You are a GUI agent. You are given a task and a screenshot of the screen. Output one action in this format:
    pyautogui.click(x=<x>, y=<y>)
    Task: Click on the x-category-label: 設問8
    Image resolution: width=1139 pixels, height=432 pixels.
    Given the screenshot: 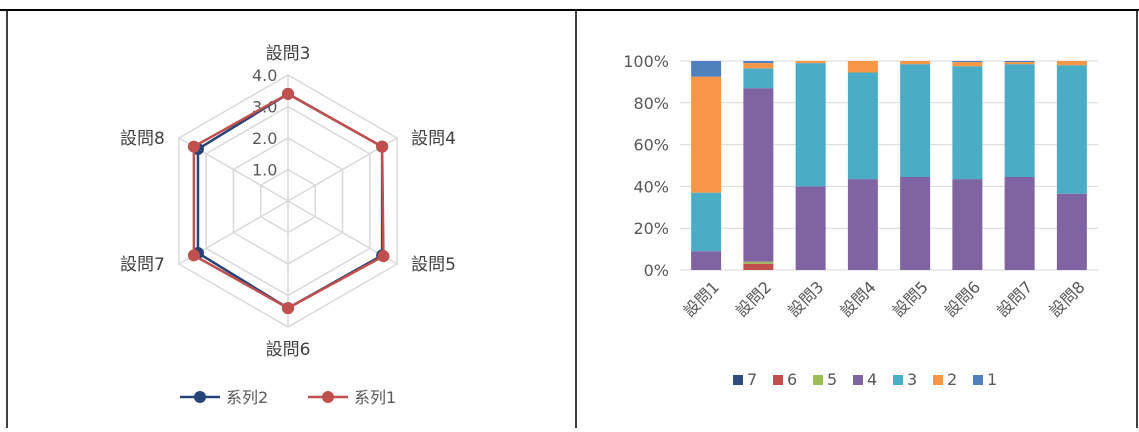 What is the action you would take?
    pyautogui.click(x=1066, y=298)
    